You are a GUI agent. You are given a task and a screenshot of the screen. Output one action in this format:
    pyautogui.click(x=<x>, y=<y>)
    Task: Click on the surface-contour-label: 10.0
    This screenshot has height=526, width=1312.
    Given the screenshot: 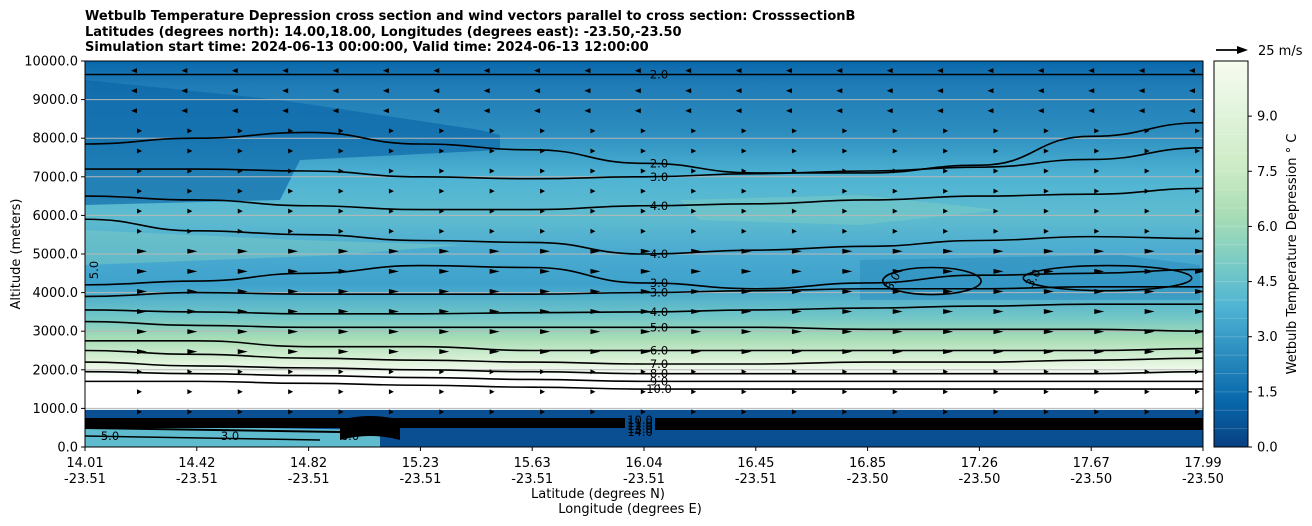 What is the action you would take?
    pyautogui.click(x=640, y=420)
    